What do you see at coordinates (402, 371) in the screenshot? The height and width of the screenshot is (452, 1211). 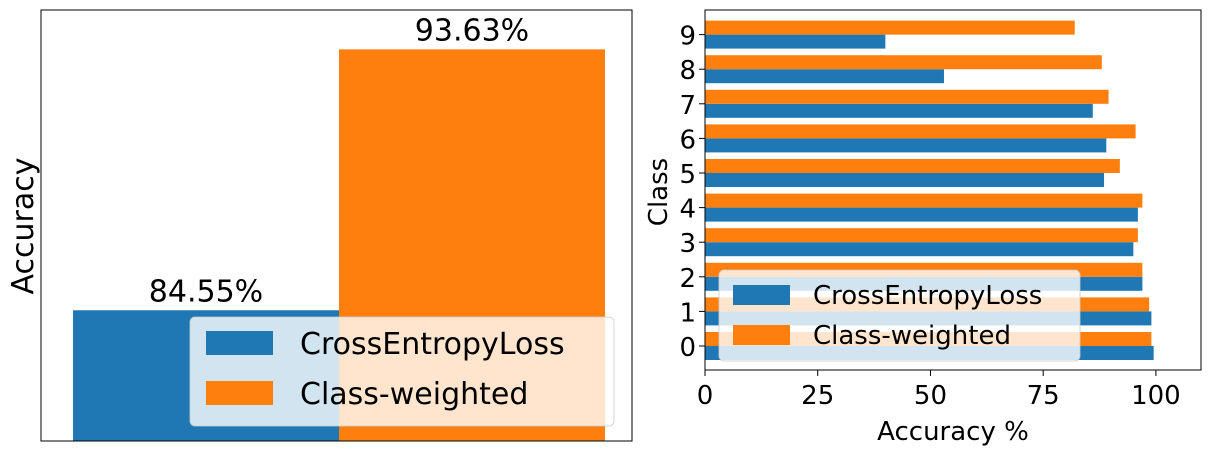 I see `left-legend-box` at bounding box center [402, 371].